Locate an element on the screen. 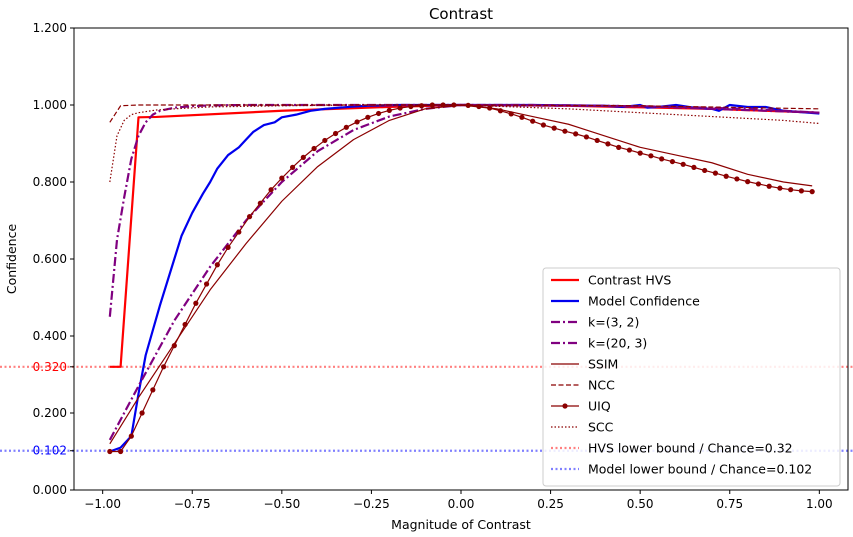  y-tick-label-extra: 0.320 is located at coordinates (50, 367).